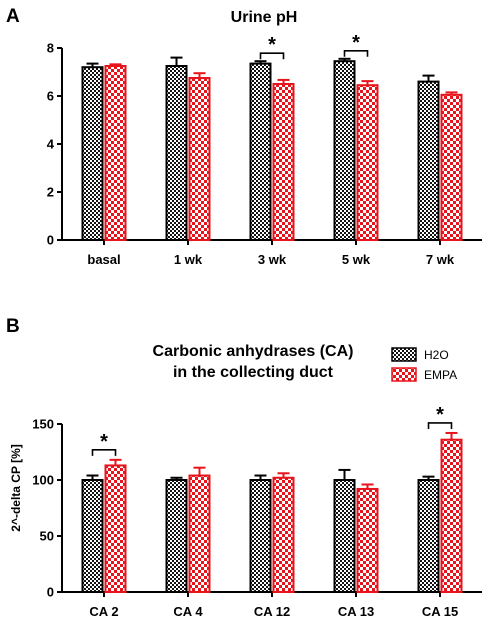 The height and width of the screenshot is (618, 491). Describe the element at coordinates (13, 16) in the screenshot. I see `panel-a-label: A` at that location.